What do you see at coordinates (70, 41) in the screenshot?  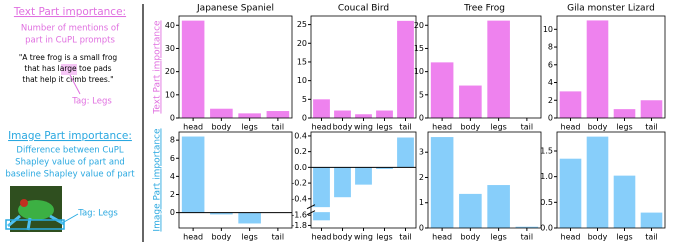 I see `text-desc: part in CuPL prompts` at bounding box center [70, 41].